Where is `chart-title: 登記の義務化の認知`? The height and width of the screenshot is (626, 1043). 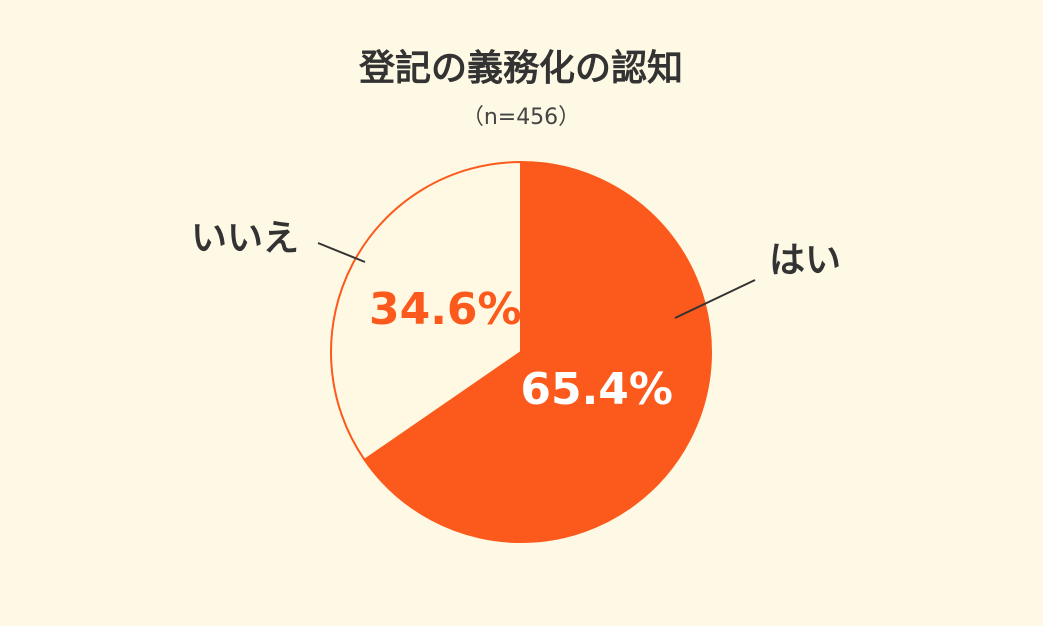 chart-title: 登記の義務化の認知 is located at coordinates (520, 68).